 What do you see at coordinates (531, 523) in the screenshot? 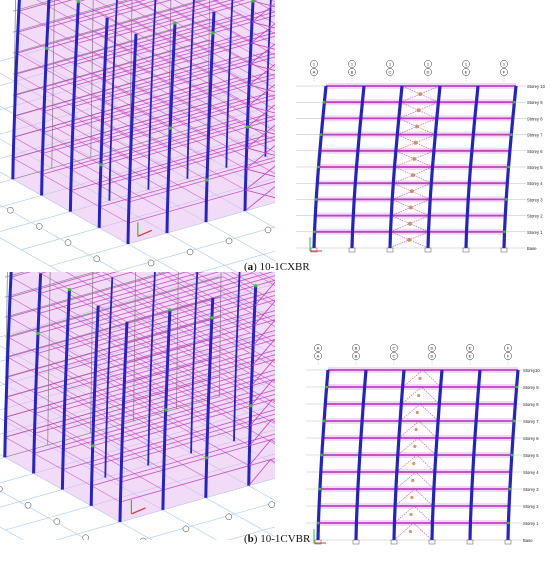
I see `storey-label: Storey 1` at bounding box center [531, 523].